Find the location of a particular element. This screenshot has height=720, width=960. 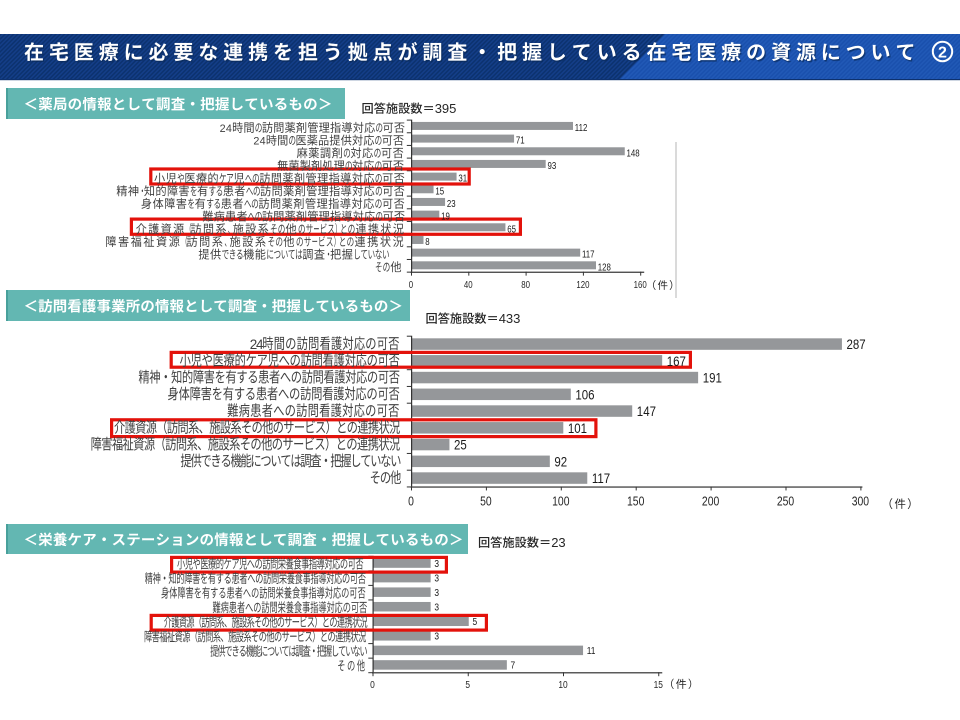

svg-text: 50 is located at coordinates (486, 501).